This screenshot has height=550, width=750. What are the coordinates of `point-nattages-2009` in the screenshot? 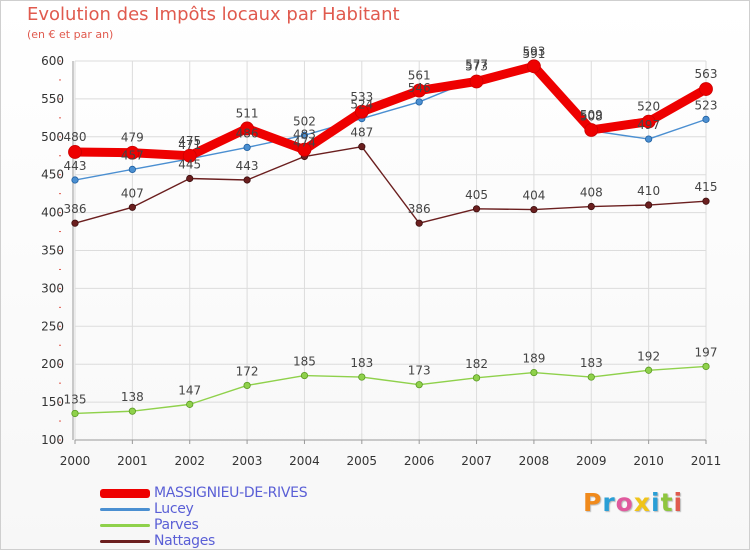 It's located at (591, 206).